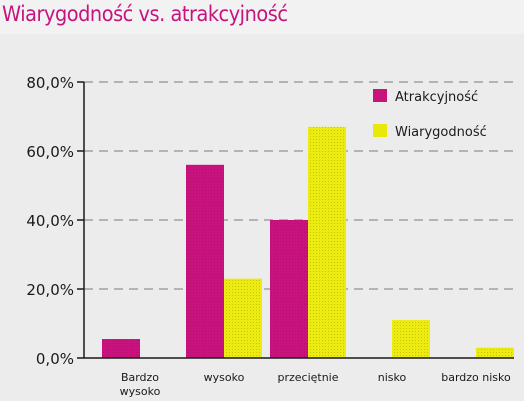 The height and width of the screenshot is (401, 524). What do you see at coordinates (430, 114) in the screenshot?
I see `legend: Atrakcyjność Wiarygodność` at bounding box center [430, 114].